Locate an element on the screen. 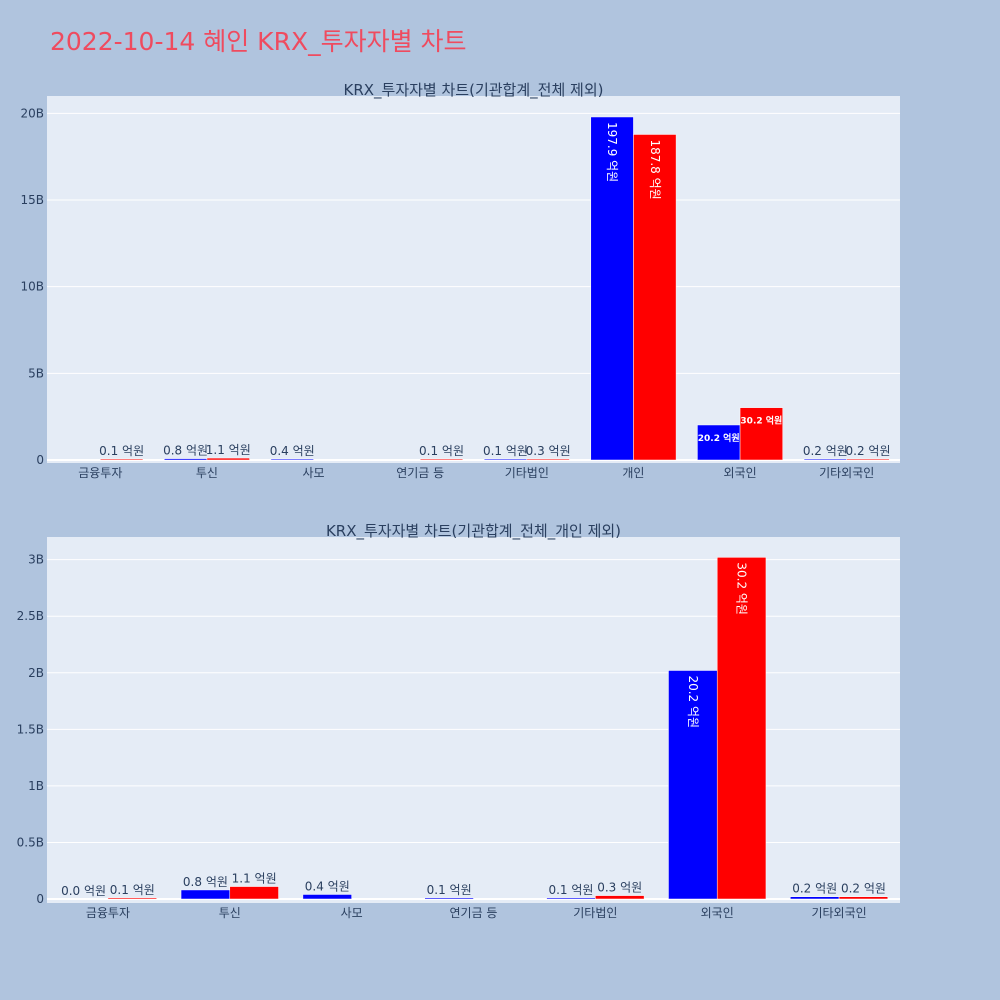  y-tick-label: 20B is located at coordinates (32, 113).